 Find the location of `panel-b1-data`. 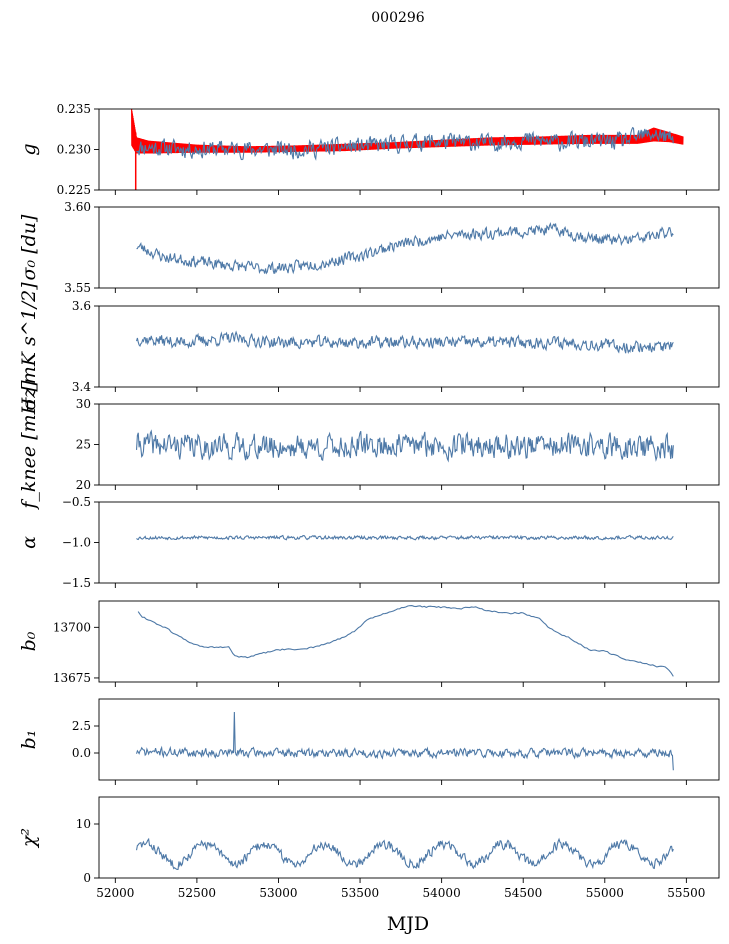

panel-b1-data is located at coordinates (405, 741).